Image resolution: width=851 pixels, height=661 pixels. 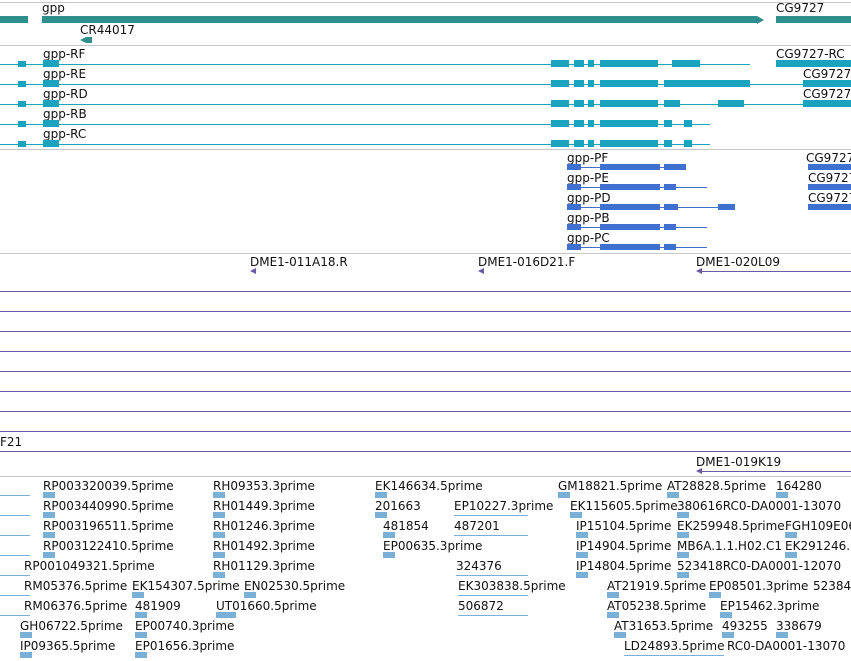 I want to click on protein-label-pb: gpp-PB, so click(x=588, y=218).